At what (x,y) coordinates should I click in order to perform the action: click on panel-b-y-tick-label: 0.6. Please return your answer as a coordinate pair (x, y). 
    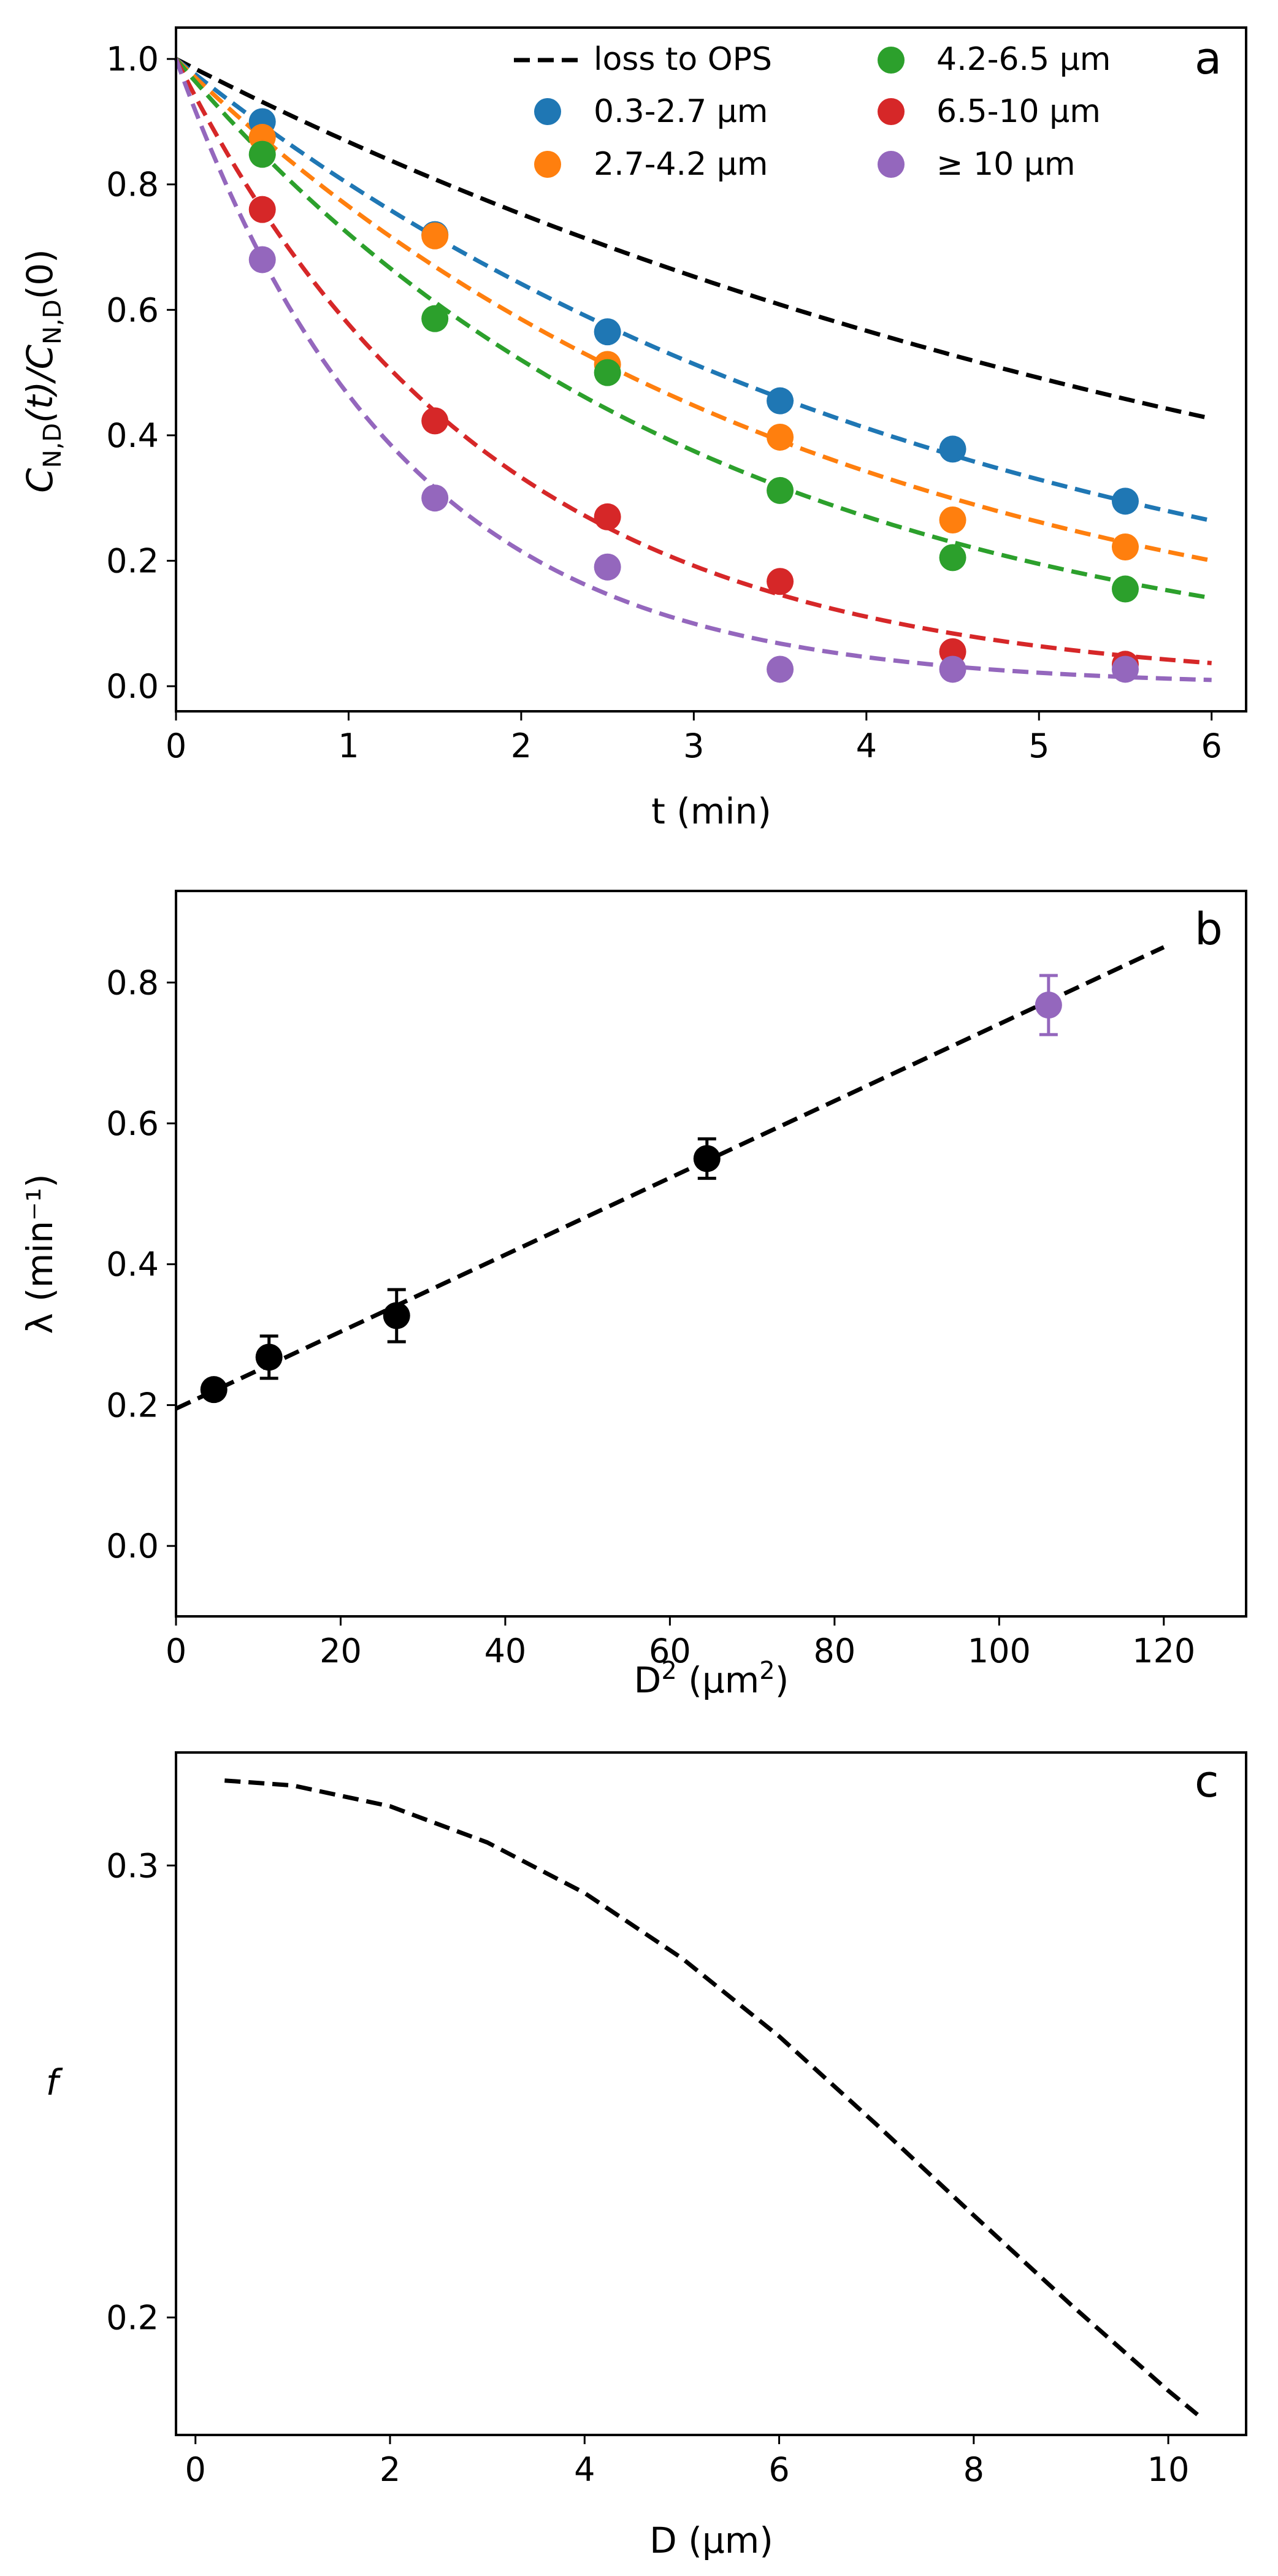
    Looking at the image, I should click on (132, 1123).